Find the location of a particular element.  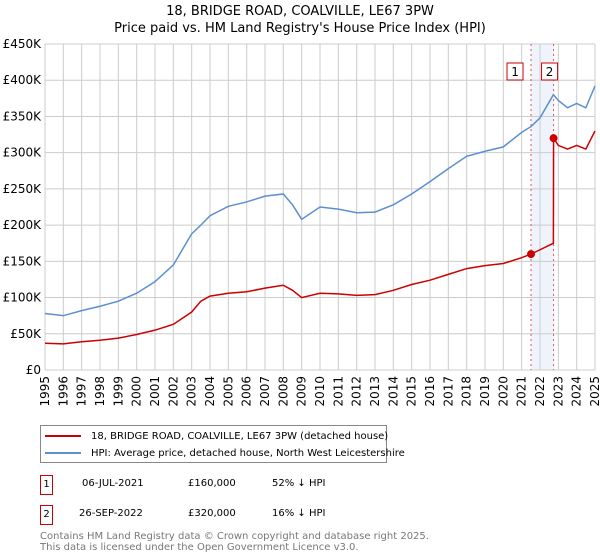

sale-badge-label: 1 is located at coordinates (515, 72).